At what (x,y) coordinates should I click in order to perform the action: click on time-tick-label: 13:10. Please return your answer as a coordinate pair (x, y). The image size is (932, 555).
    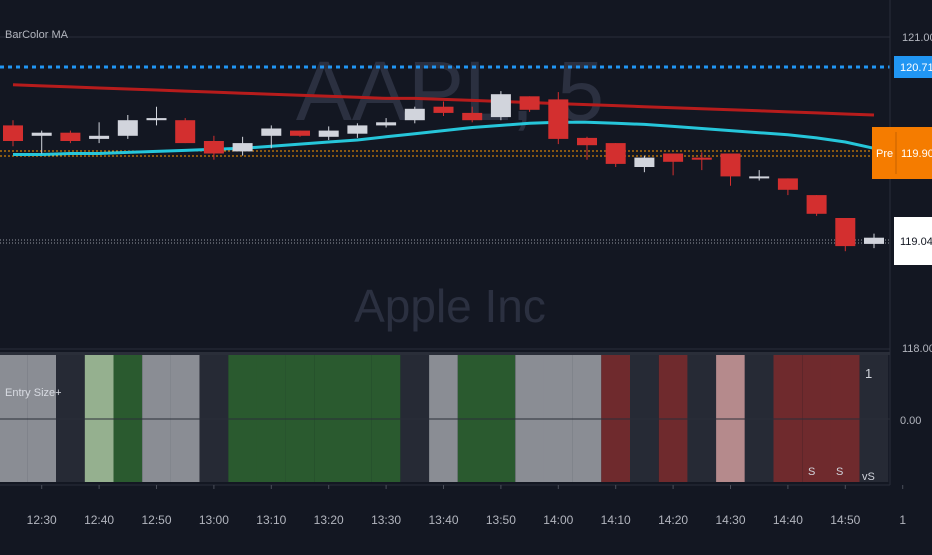
    Looking at the image, I should click on (271, 520).